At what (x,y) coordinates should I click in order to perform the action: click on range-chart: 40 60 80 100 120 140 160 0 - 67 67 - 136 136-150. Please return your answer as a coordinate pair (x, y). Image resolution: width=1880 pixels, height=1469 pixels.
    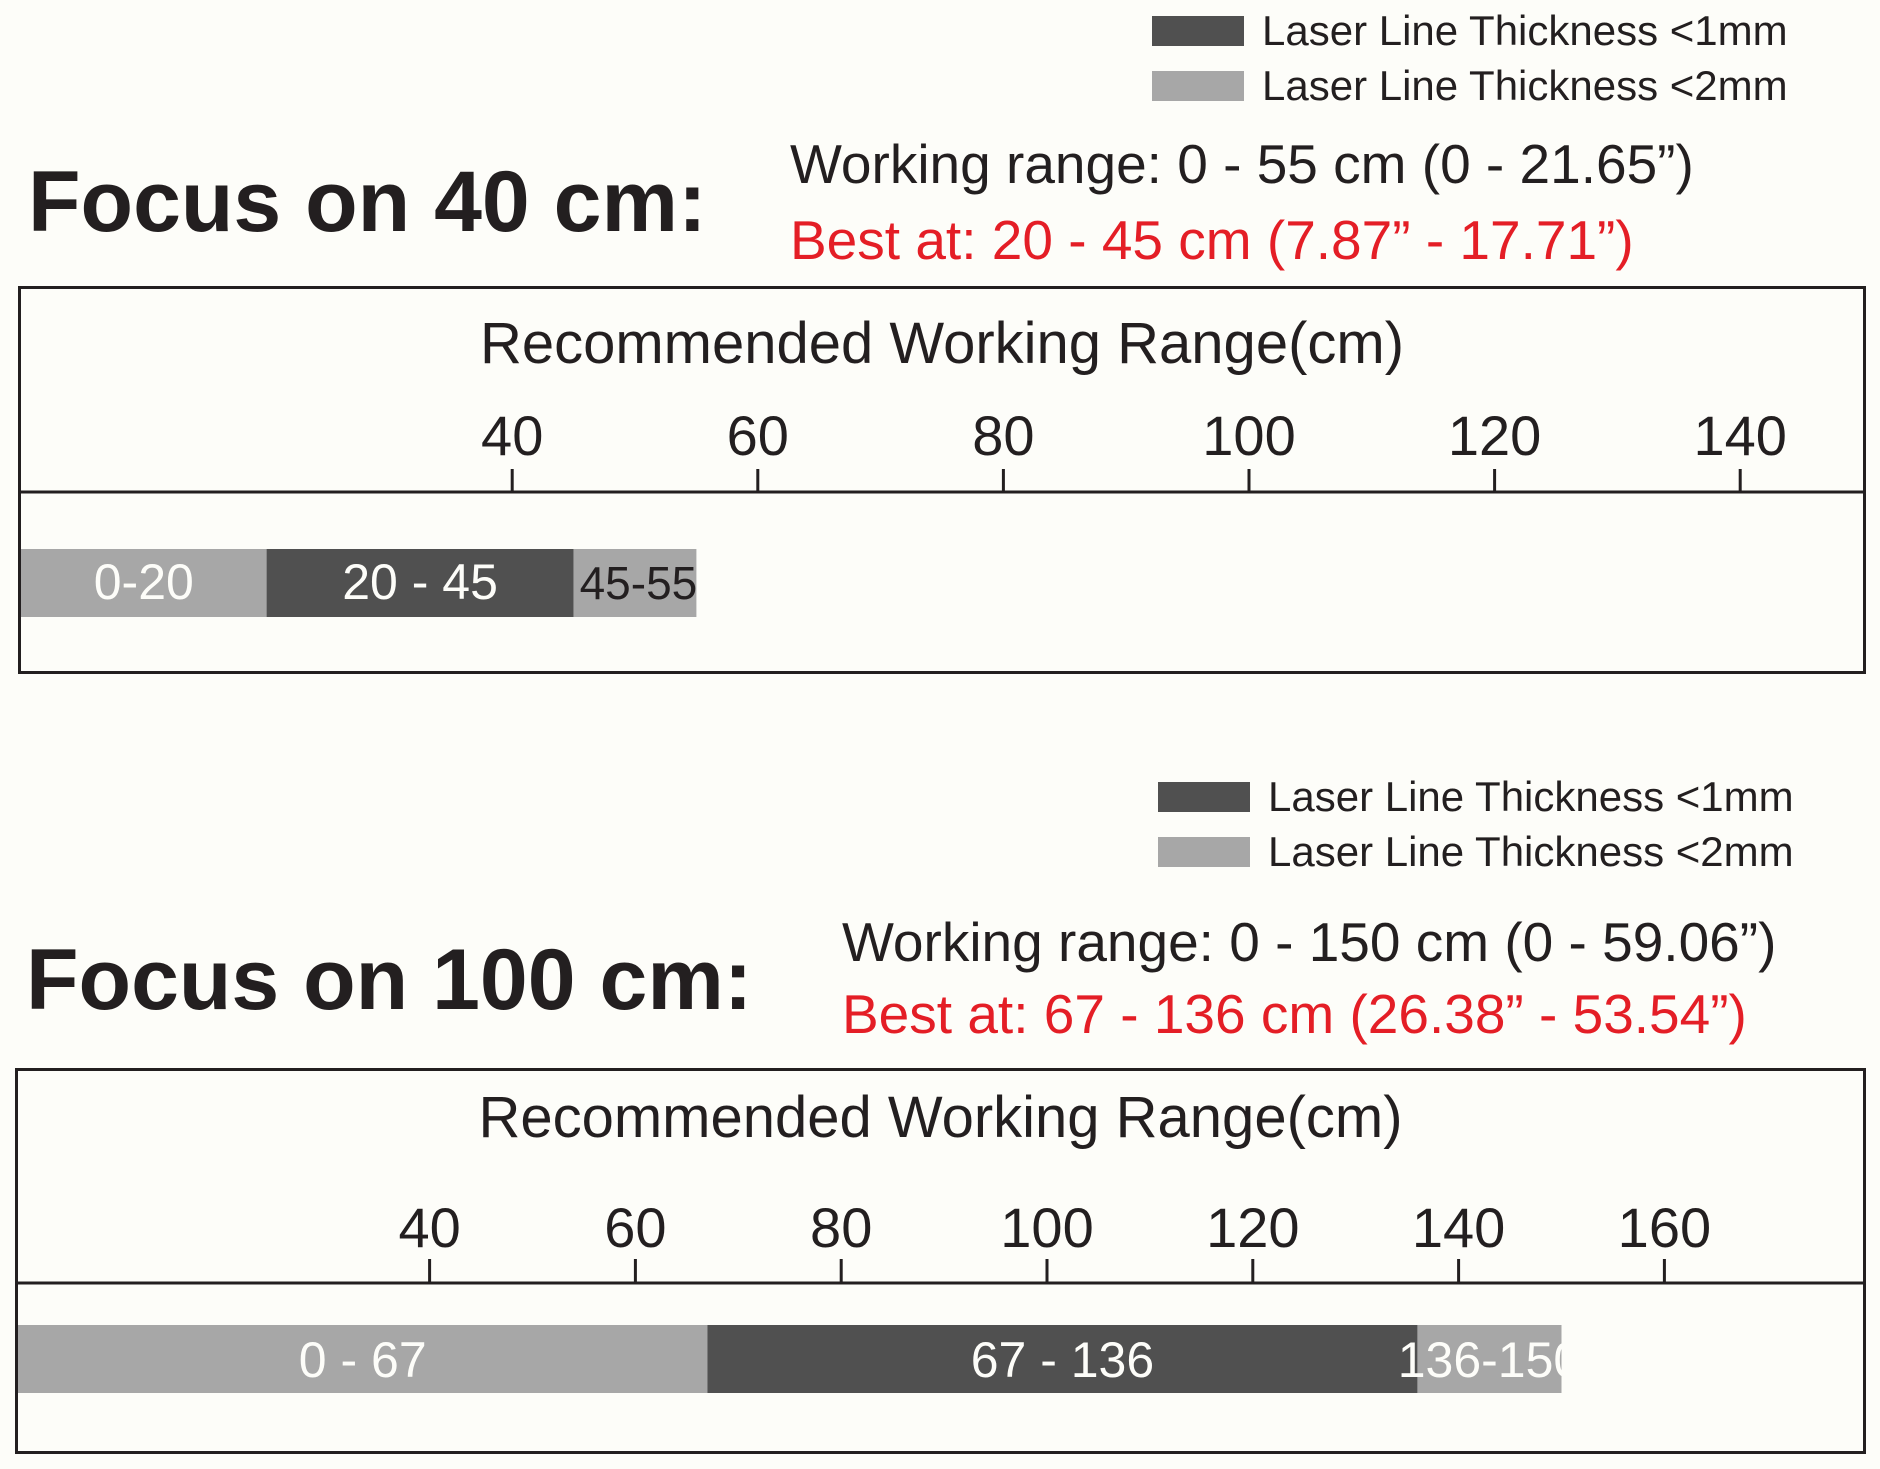
    Looking at the image, I should click on (940, 1294).